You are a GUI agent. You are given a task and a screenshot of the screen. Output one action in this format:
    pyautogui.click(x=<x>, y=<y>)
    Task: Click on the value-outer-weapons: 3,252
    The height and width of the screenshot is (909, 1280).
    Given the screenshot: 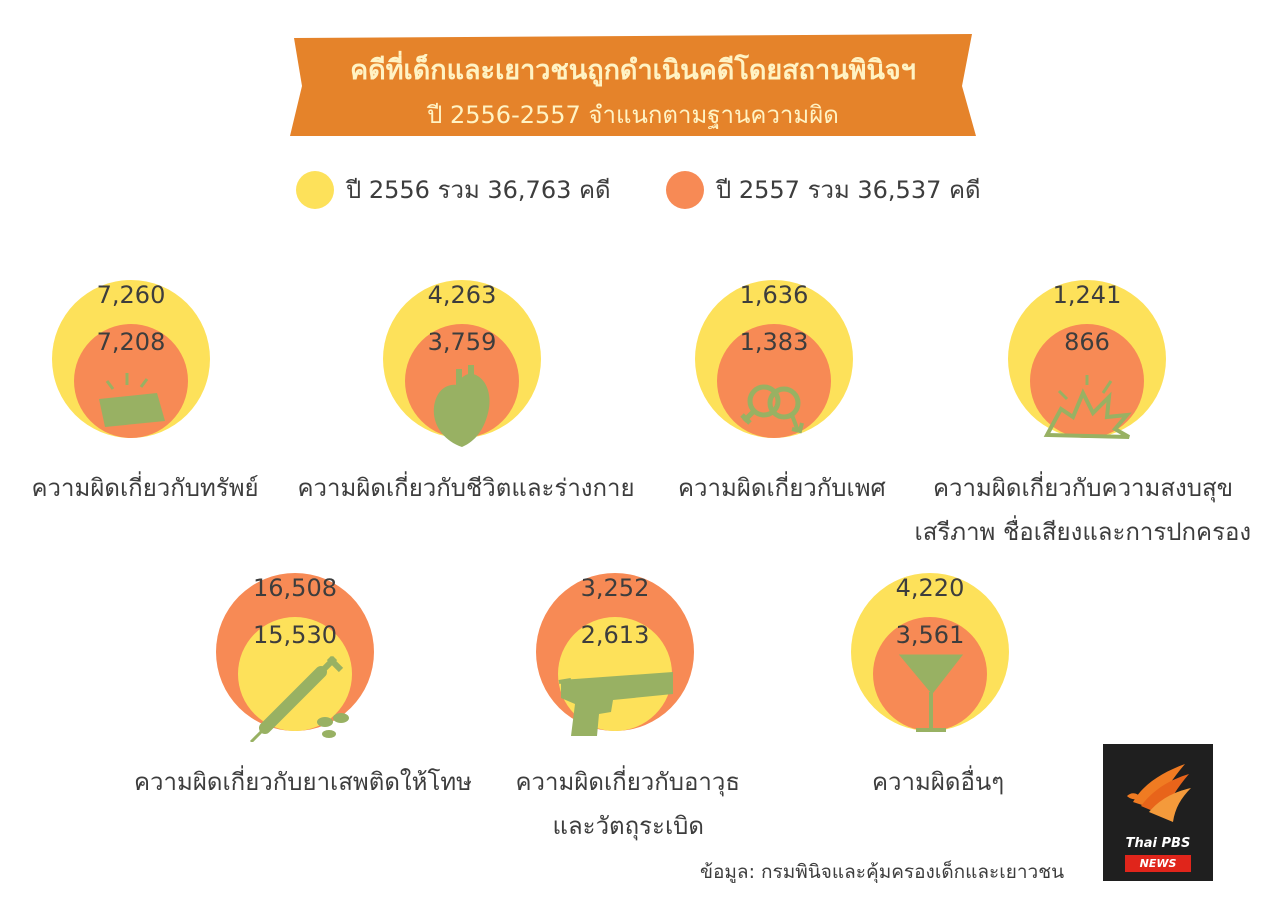 What is the action you would take?
    pyautogui.click(x=615, y=588)
    